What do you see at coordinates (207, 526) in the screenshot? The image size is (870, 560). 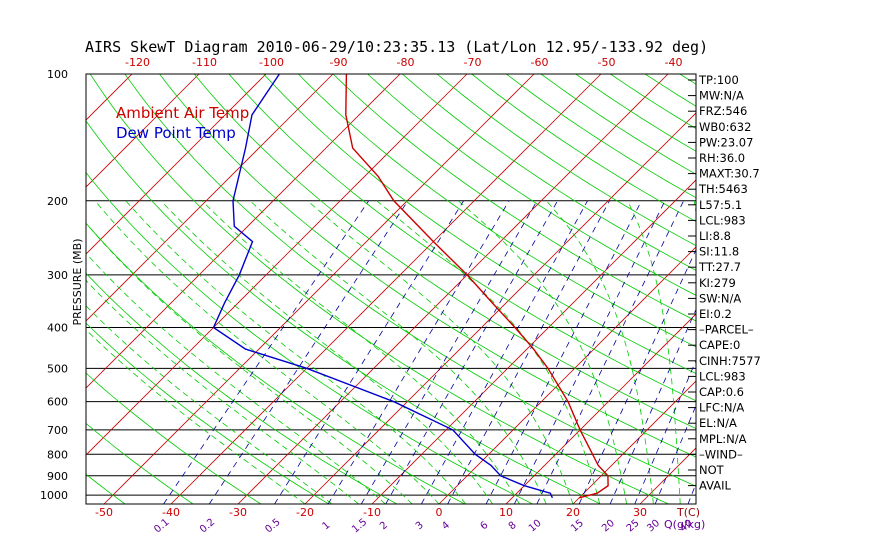 I see `mixing-ratio-tick-0-2: 0.2` at bounding box center [207, 526].